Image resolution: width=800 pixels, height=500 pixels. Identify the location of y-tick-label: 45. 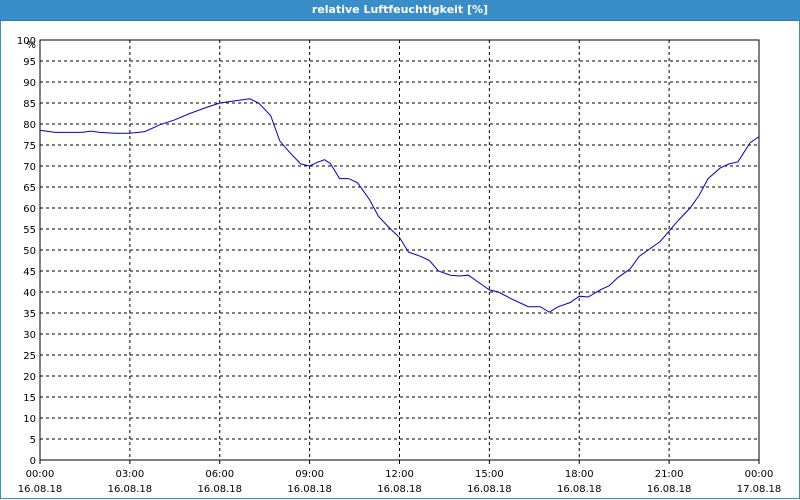
(29, 272).